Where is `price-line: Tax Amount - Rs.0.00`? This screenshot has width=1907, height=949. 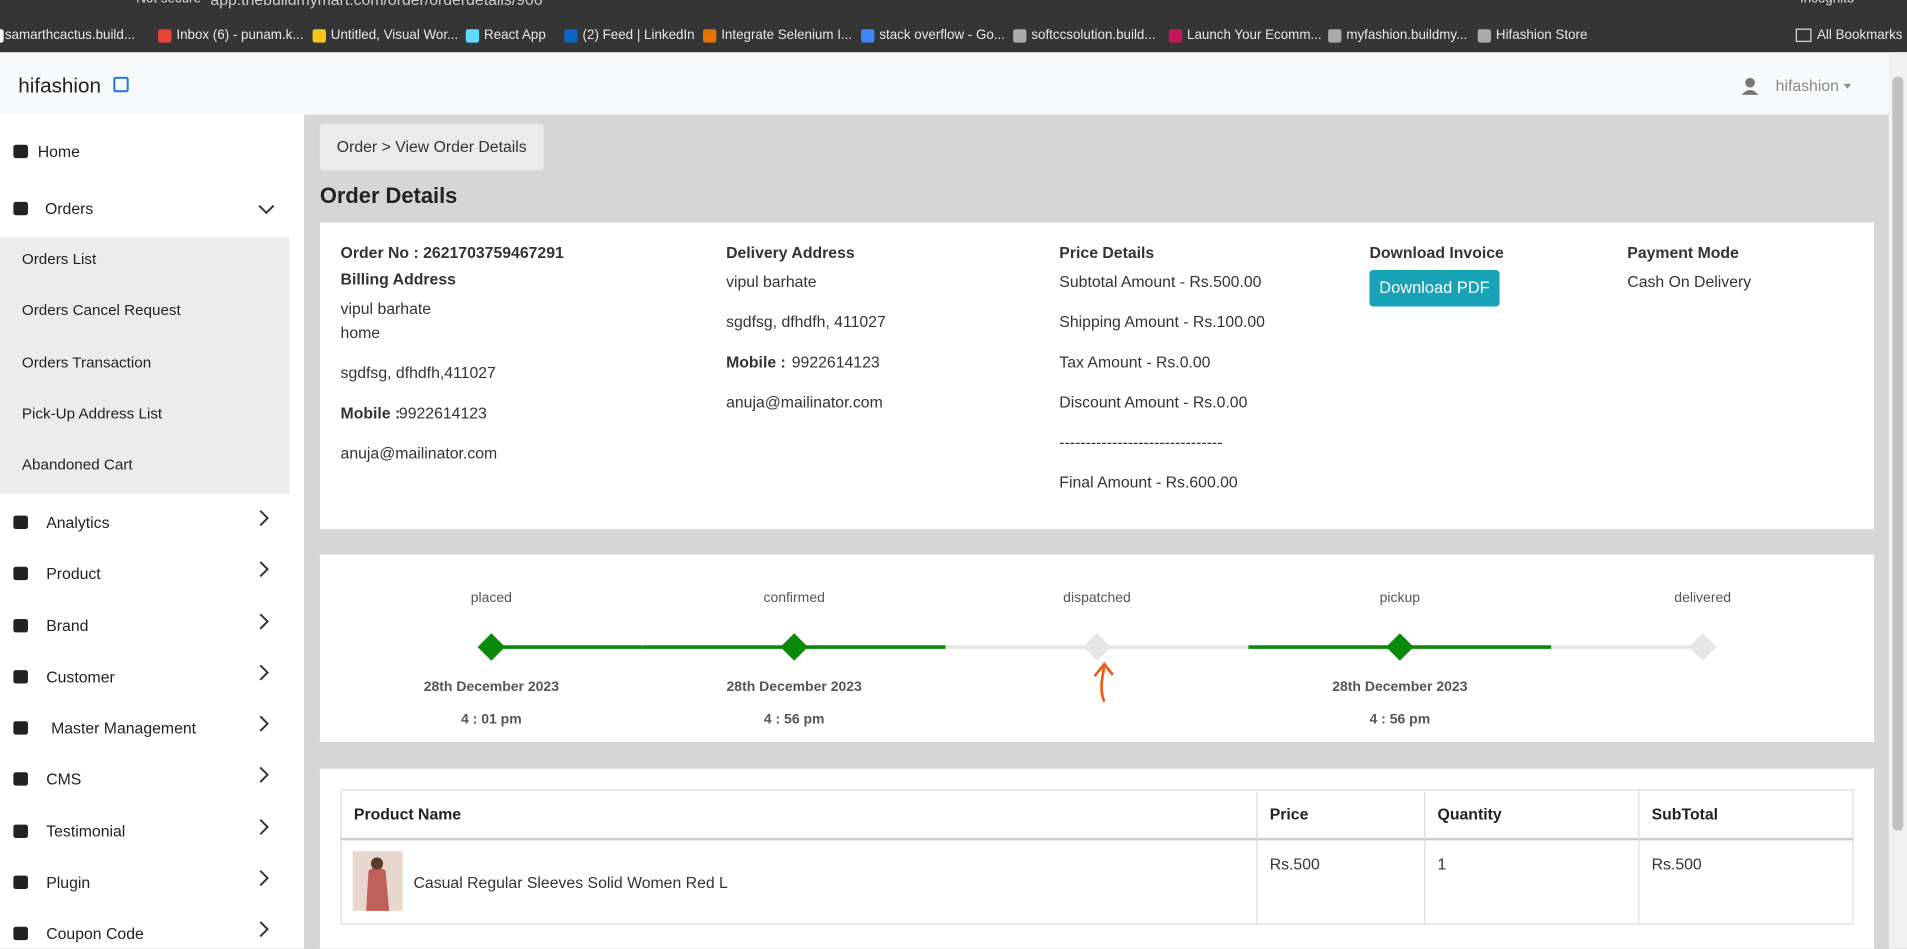
price-line: Tax Amount - Rs.0.00 is located at coordinates (1135, 361).